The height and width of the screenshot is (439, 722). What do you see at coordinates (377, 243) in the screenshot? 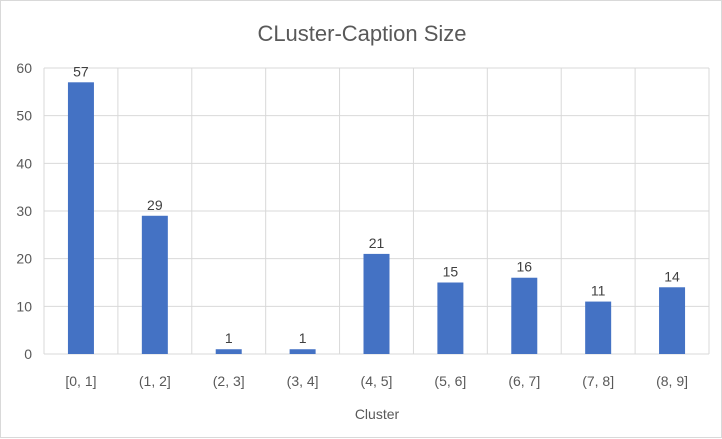
I see `data-label: 21` at bounding box center [377, 243].